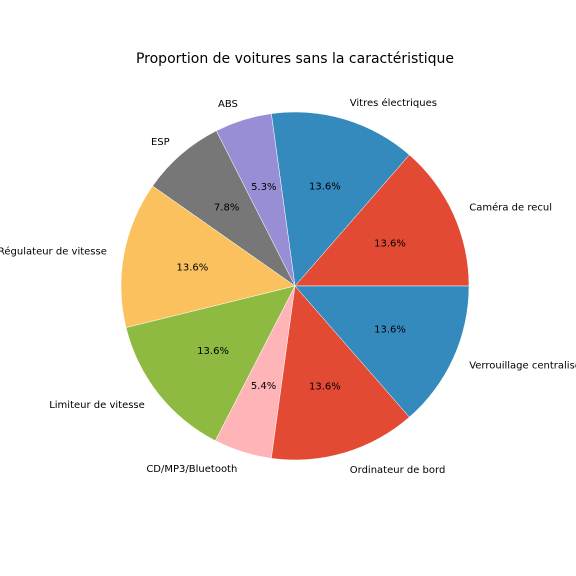 This screenshot has width=576, height=576. Describe the element at coordinates (226, 208) in the screenshot. I see `pct-label-esp: 7.8%` at that location.